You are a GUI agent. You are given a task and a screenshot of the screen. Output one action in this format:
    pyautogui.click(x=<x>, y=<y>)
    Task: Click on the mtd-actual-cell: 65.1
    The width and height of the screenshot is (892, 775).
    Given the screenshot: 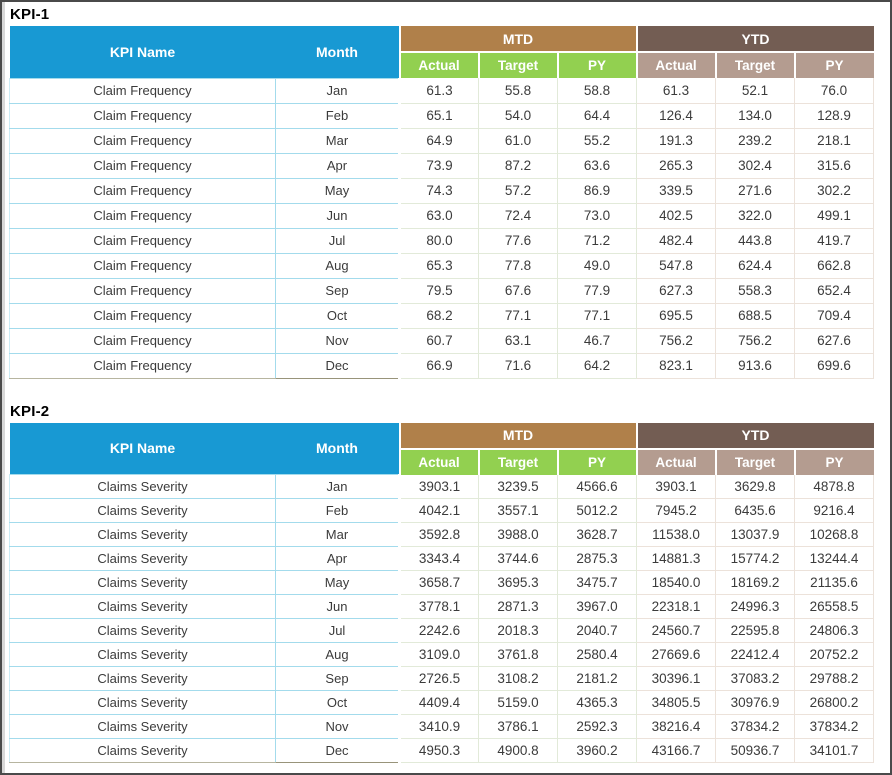 What is the action you would take?
    pyautogui.click(x=438, y=115)
    